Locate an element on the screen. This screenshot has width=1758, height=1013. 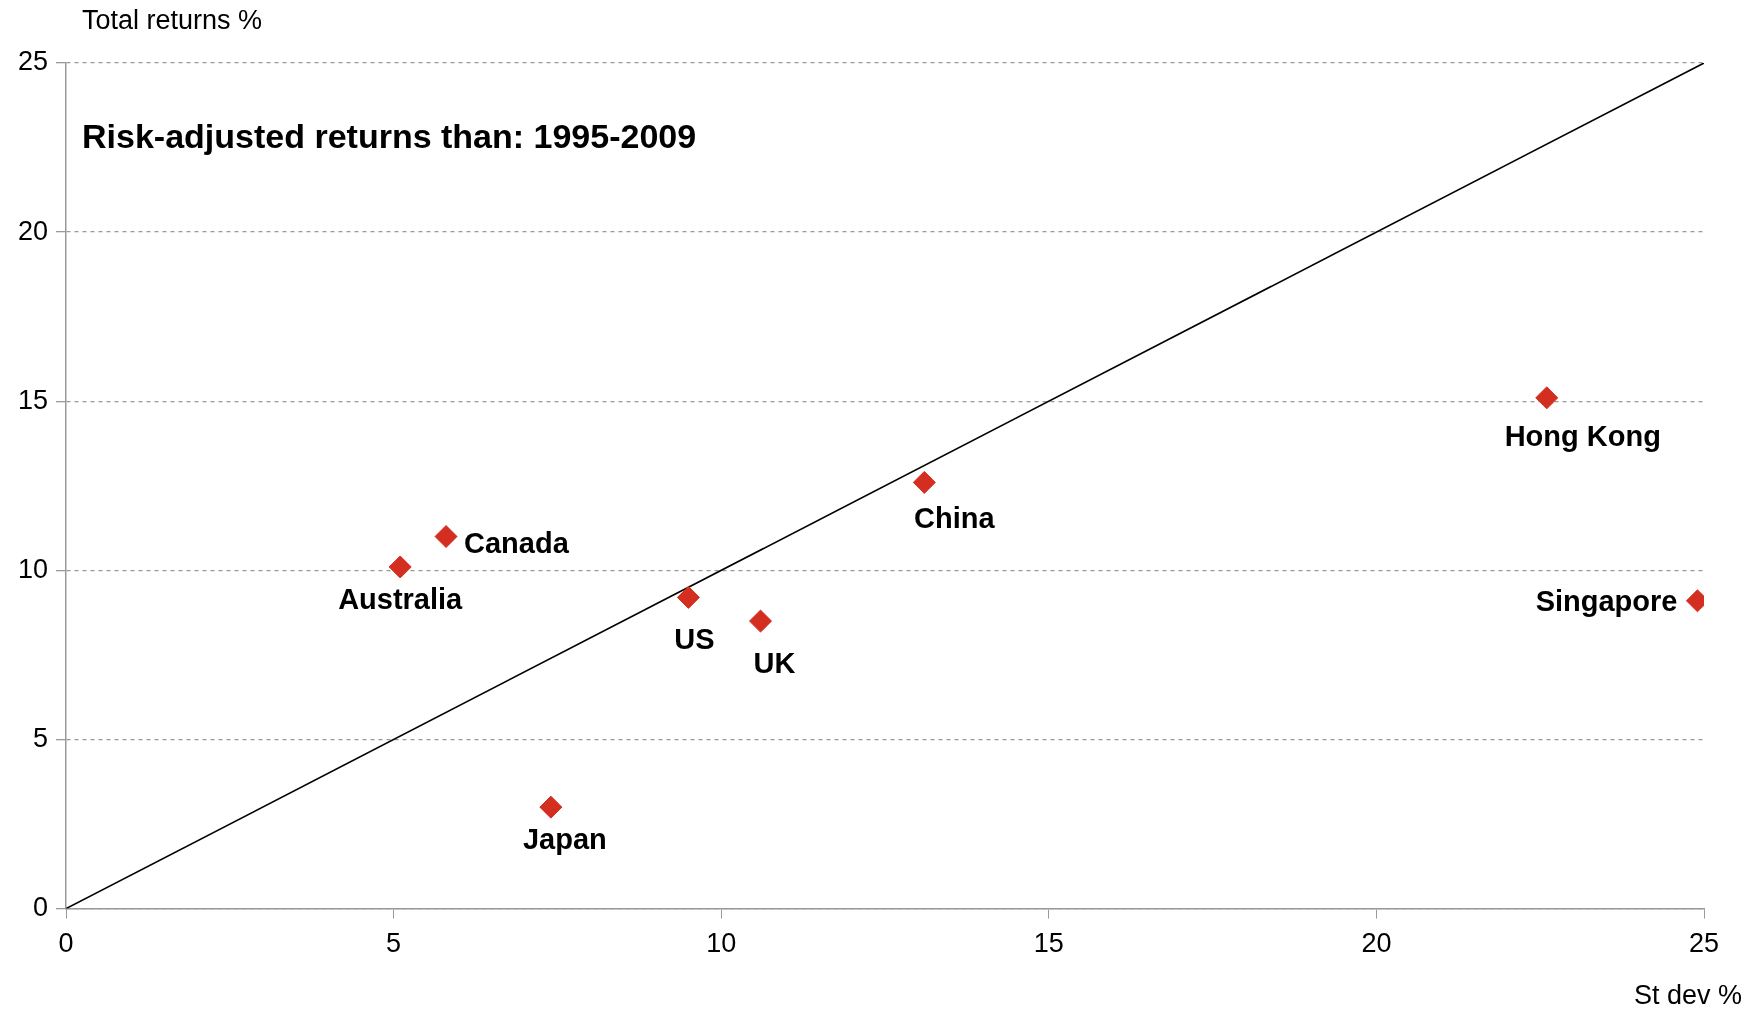
y-tick-label: 10 is located at coordinates (33, 568).